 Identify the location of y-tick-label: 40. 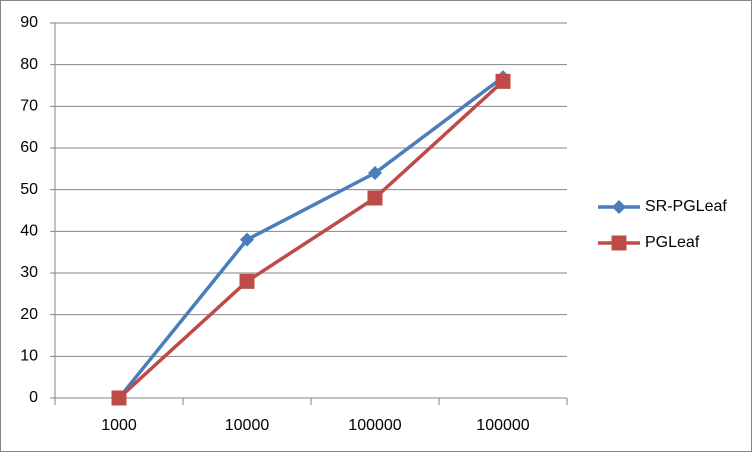
(29, 231).